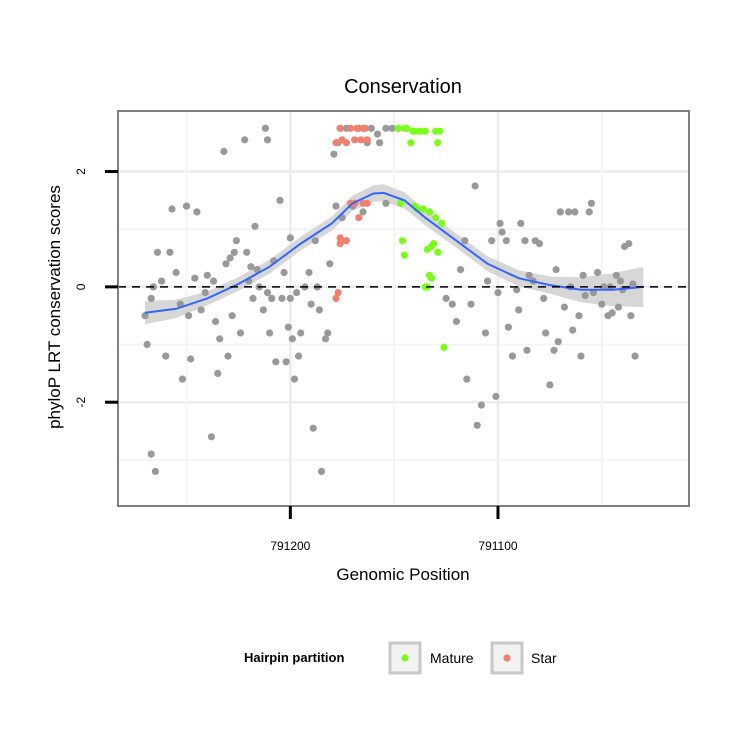 This screenshot has width=750, height=750. What do you see at coordinates (497, 546) in the screenshot?
I see `x-tick-label: 791100` at bounding box center [497, 546].